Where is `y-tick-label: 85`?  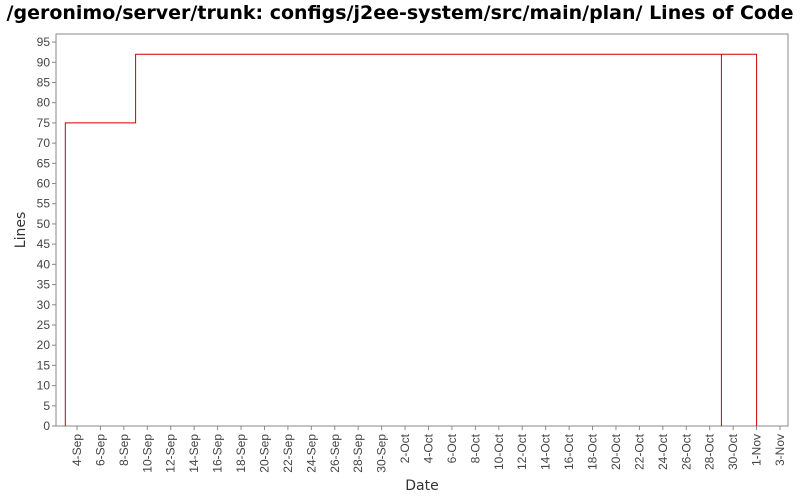
y-tick-label: 85 is located at coordinates (44, 82).